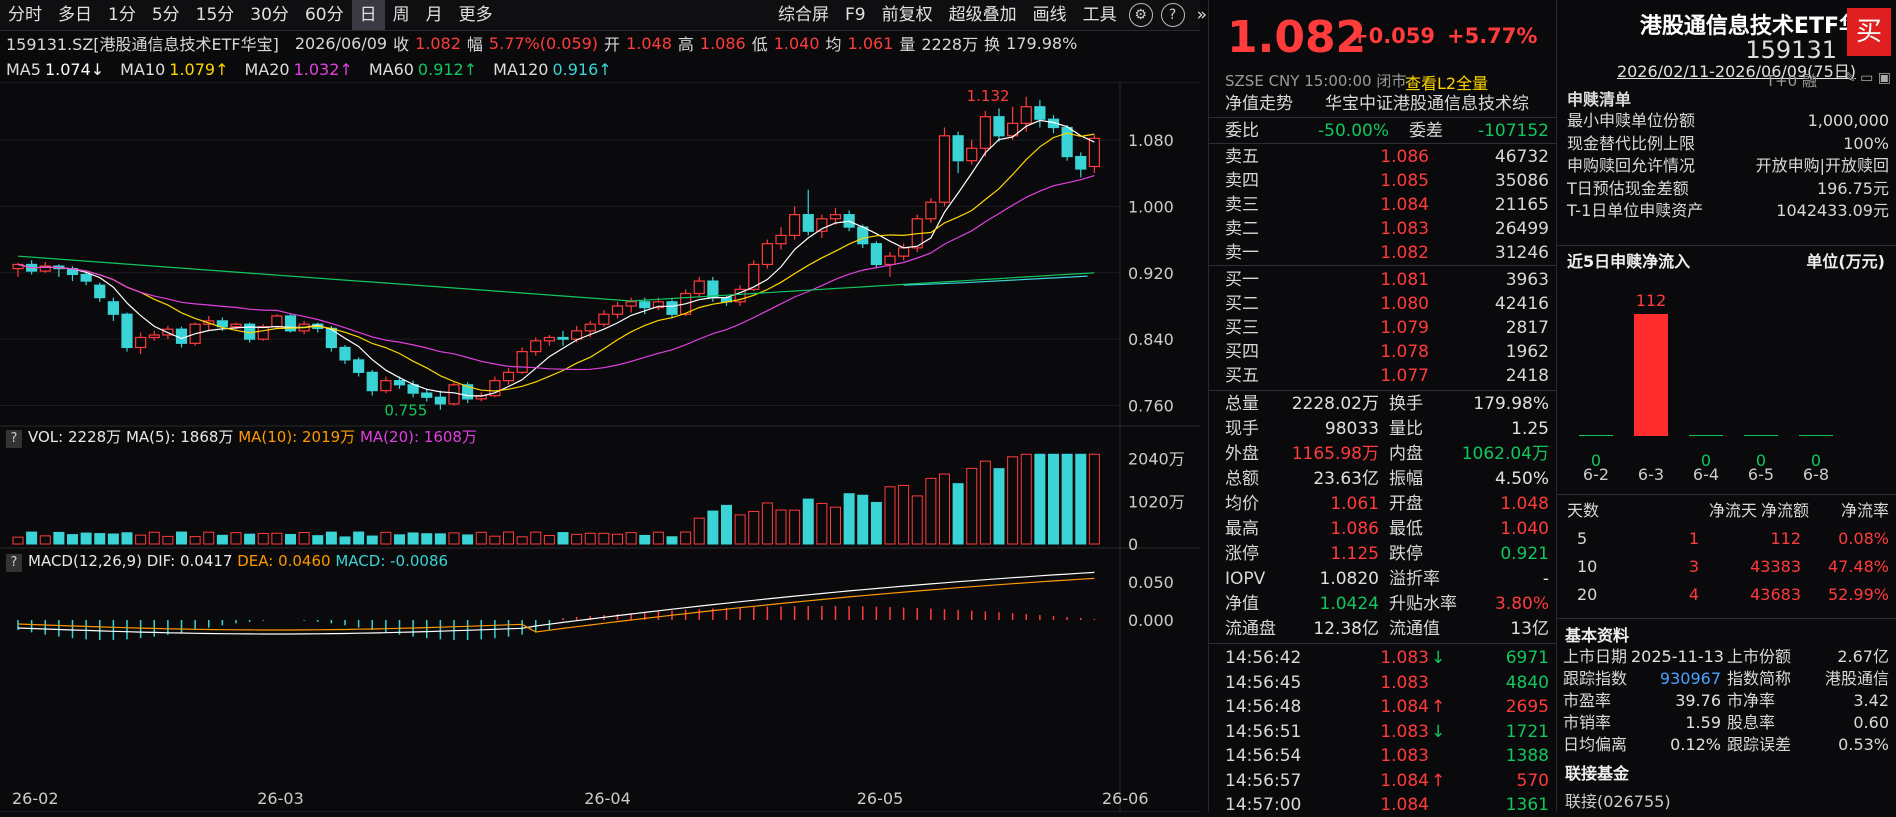 The height and width of the screenshot is (817, 1896). Describe the element at coordinates (1447, 83) in the screenshot. I see `l2-link: 查看L2全量` at that location.